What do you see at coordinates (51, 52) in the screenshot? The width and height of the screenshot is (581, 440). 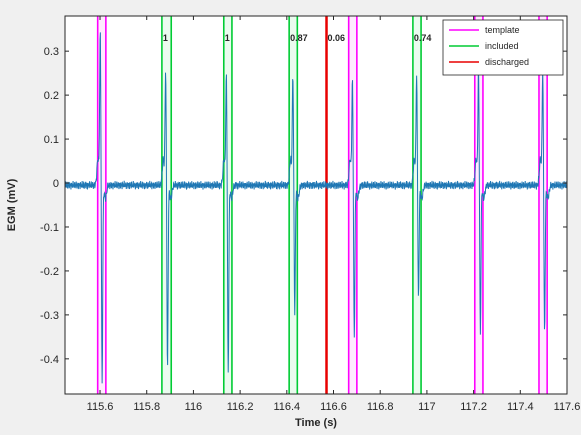 I see `y-tick-label: 0.3` at bounding box center [51, 52].